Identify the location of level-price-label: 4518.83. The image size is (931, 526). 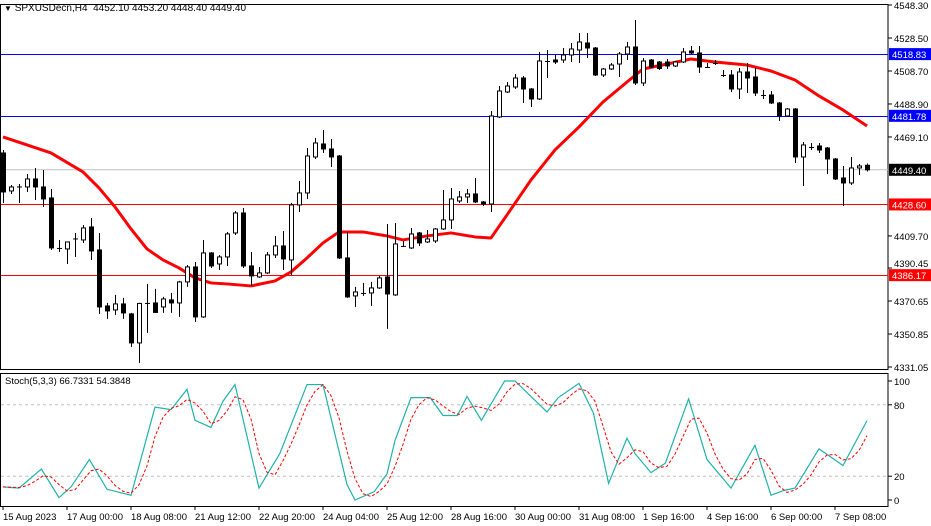
(909, 55).